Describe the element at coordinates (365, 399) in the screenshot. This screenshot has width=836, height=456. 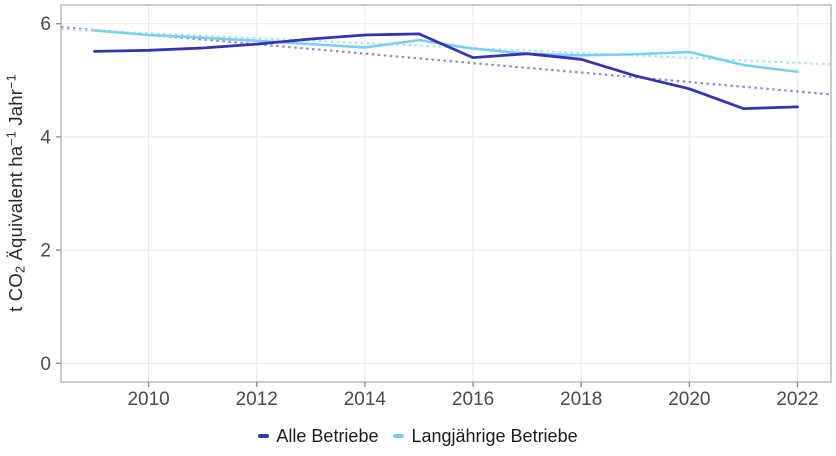
I see `x-tick-label-2014: 2014` at that location.